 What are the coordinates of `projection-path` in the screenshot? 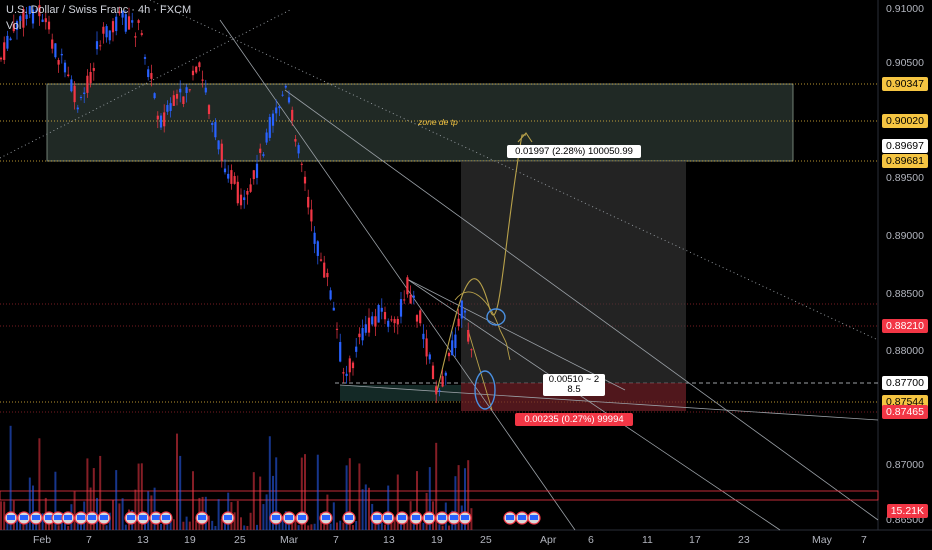 It's located at (480, 265).